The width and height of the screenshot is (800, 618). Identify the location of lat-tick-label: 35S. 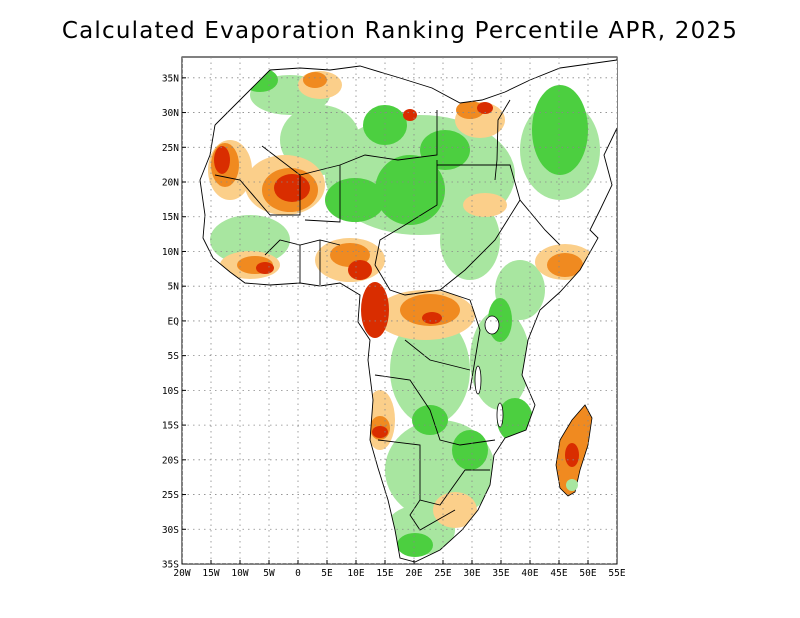
(170, 565).